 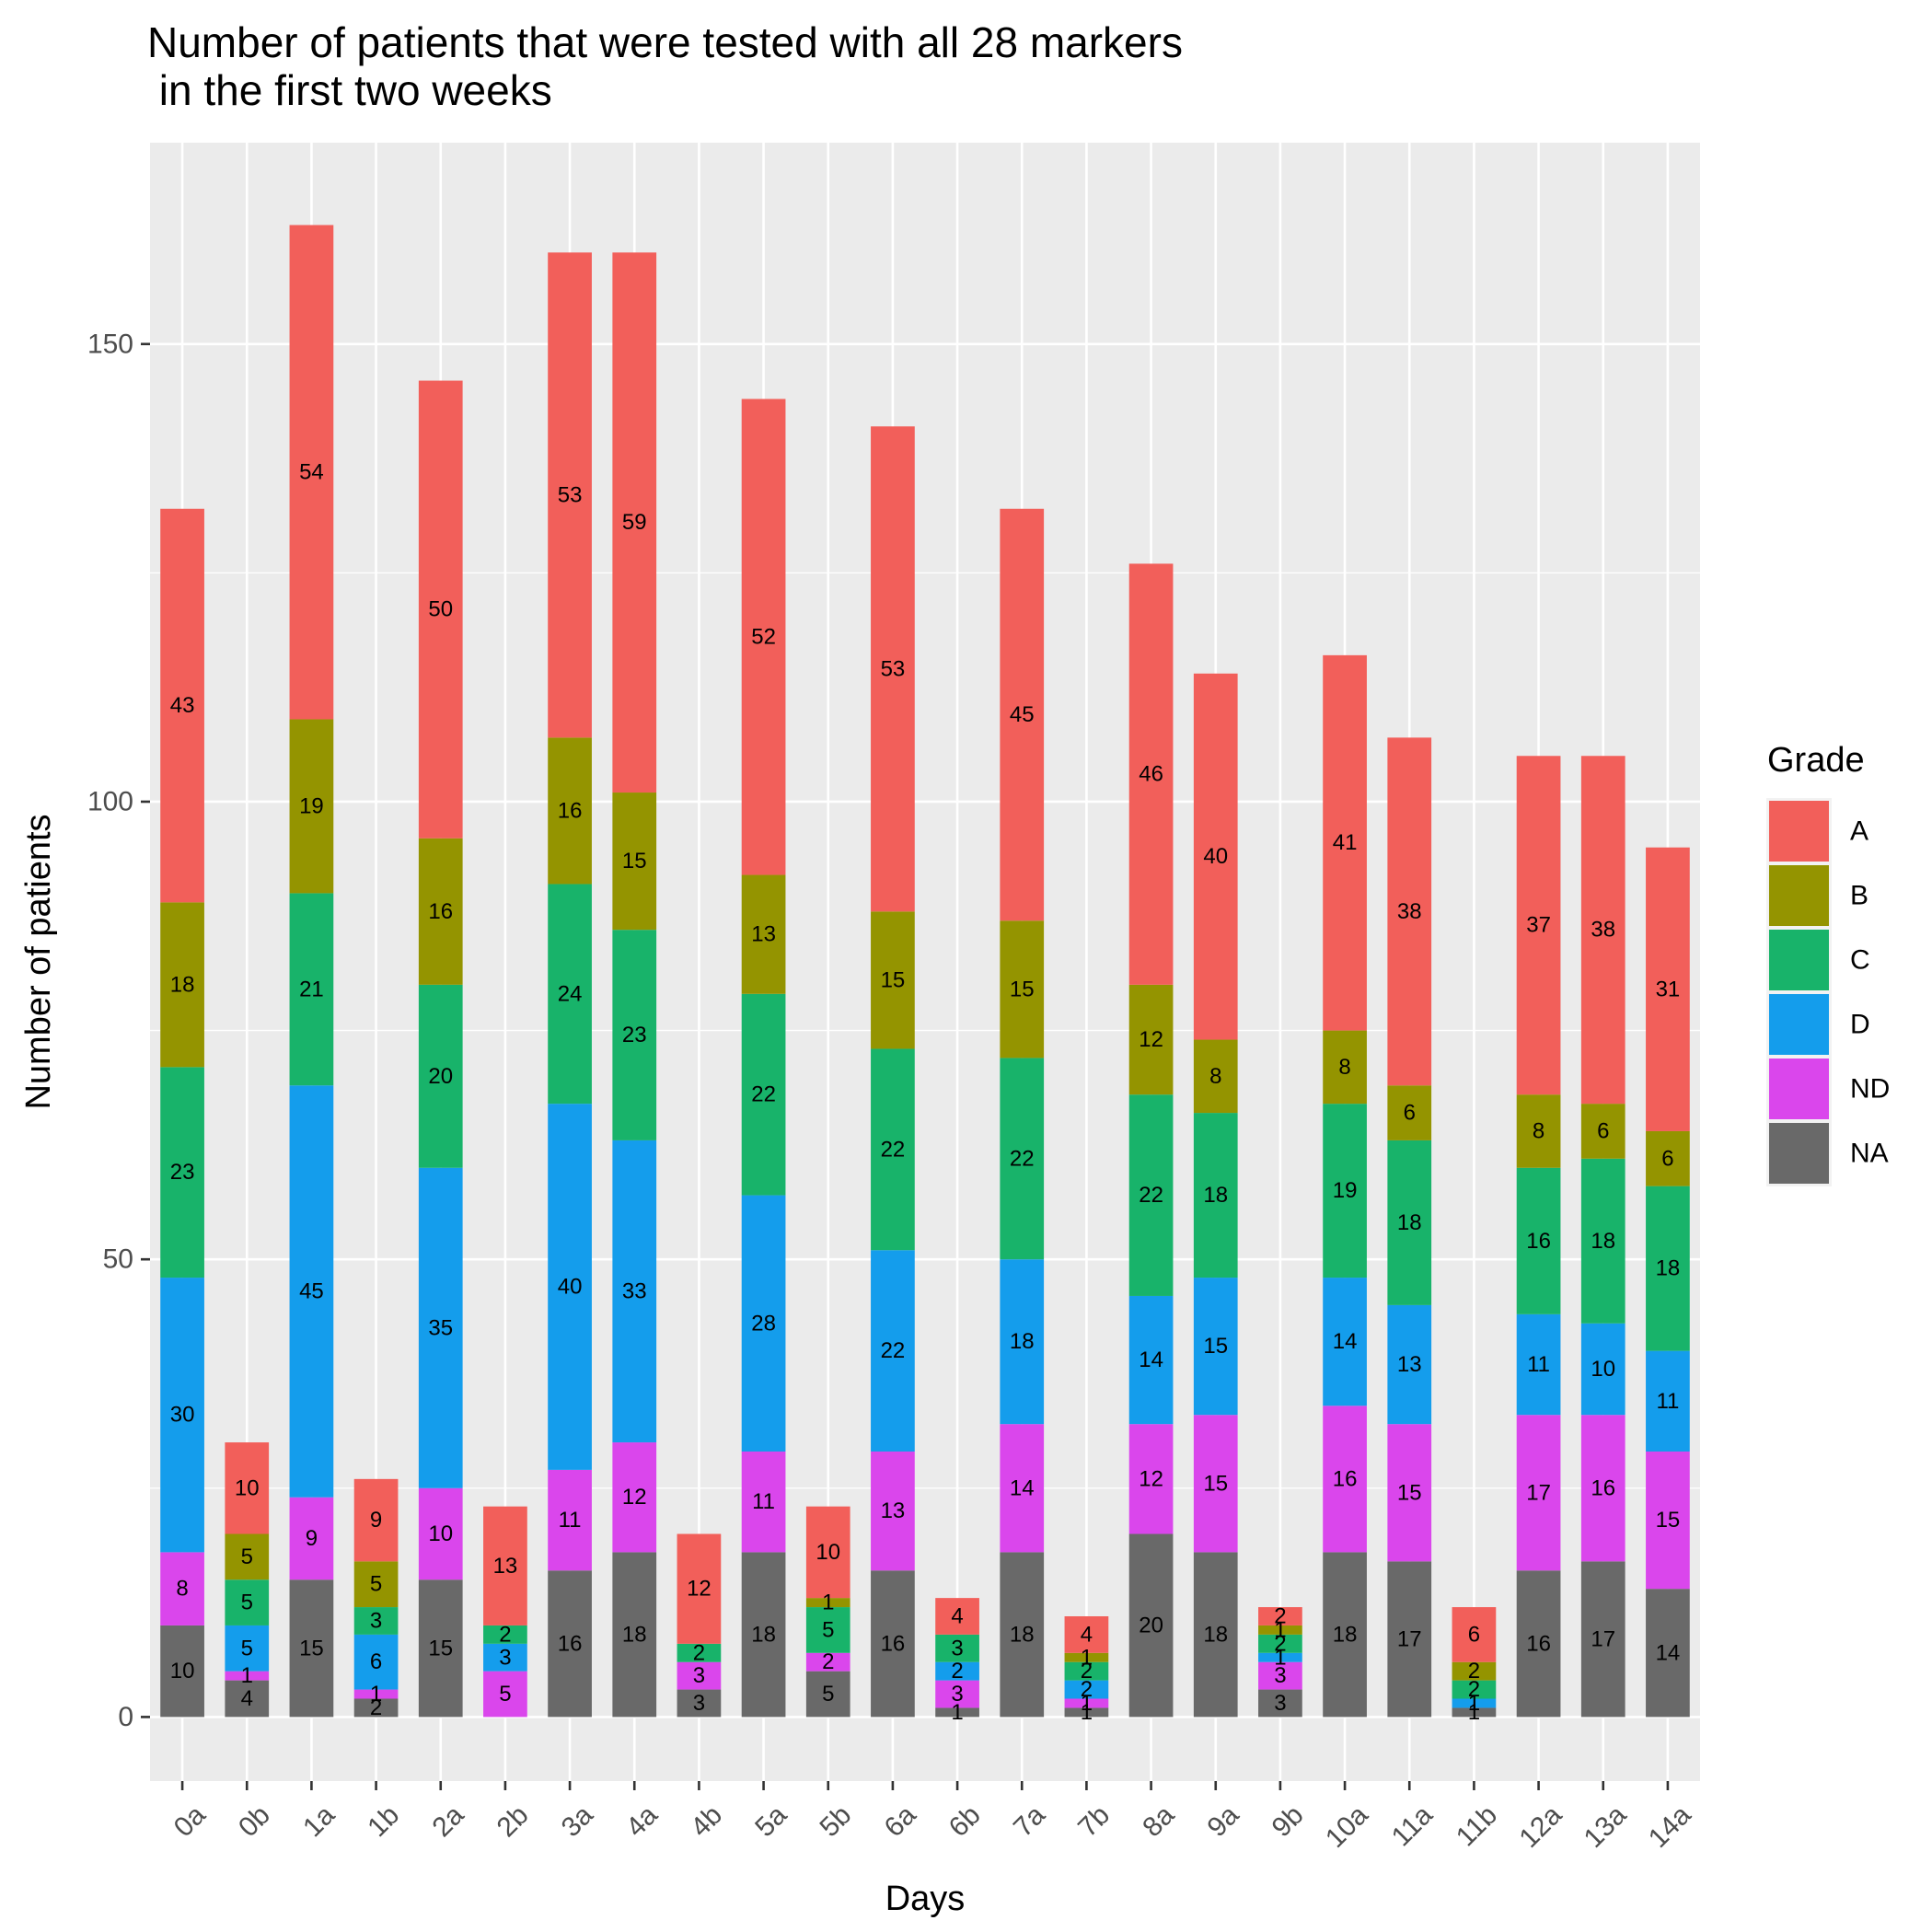 I want to click on data-label: 33, so click(x=634, y=1290).